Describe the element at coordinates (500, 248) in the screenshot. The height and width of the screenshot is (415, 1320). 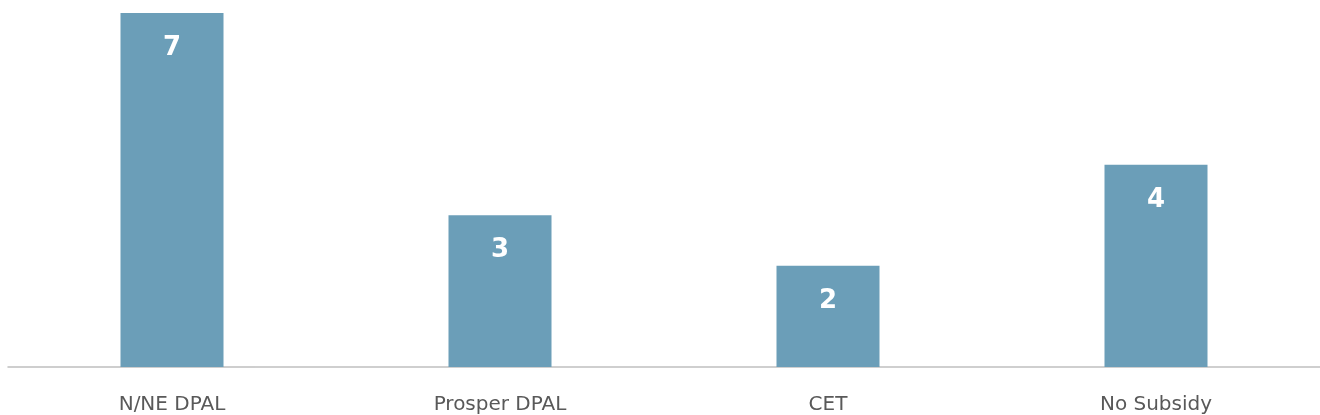
I see `data-label: 3` at that location.